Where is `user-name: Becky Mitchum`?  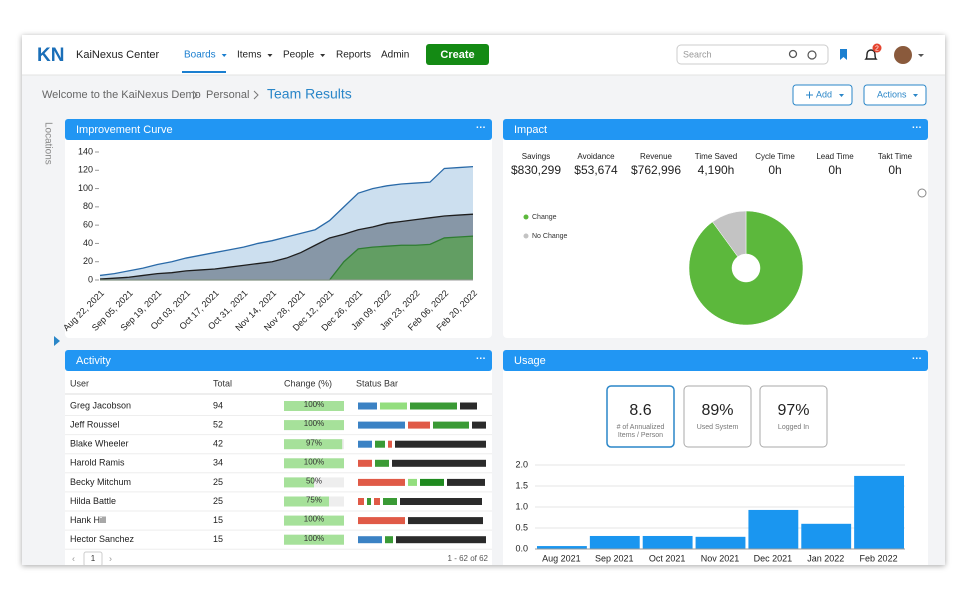 user-name: Becky Mitchum is located at coordinates (100, 482).